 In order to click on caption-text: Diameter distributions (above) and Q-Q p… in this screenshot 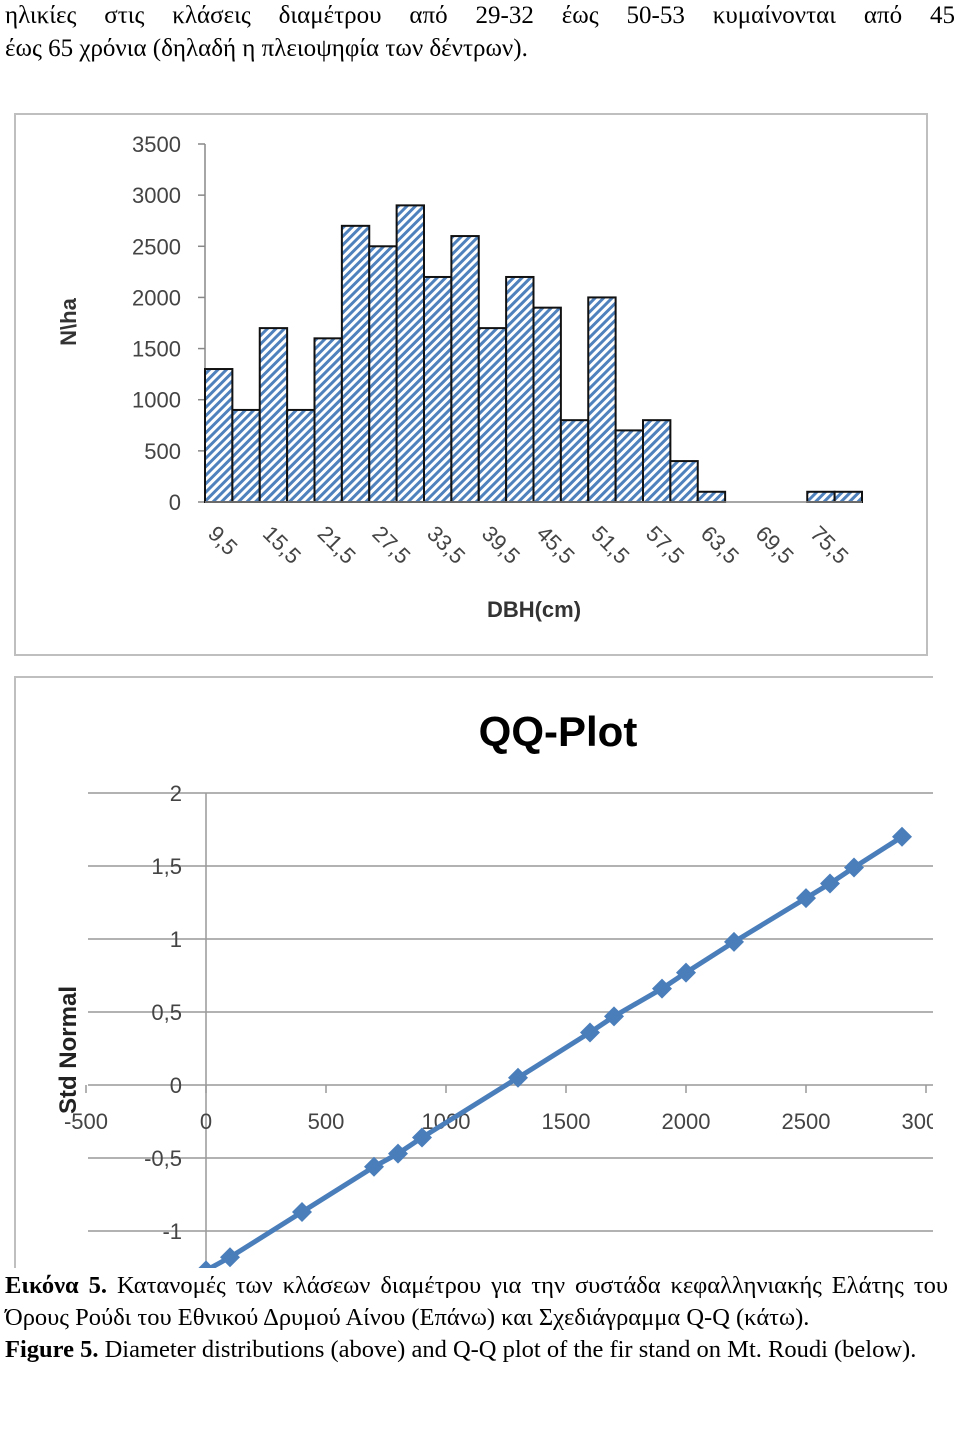, I will do `click(510, 1349)`.